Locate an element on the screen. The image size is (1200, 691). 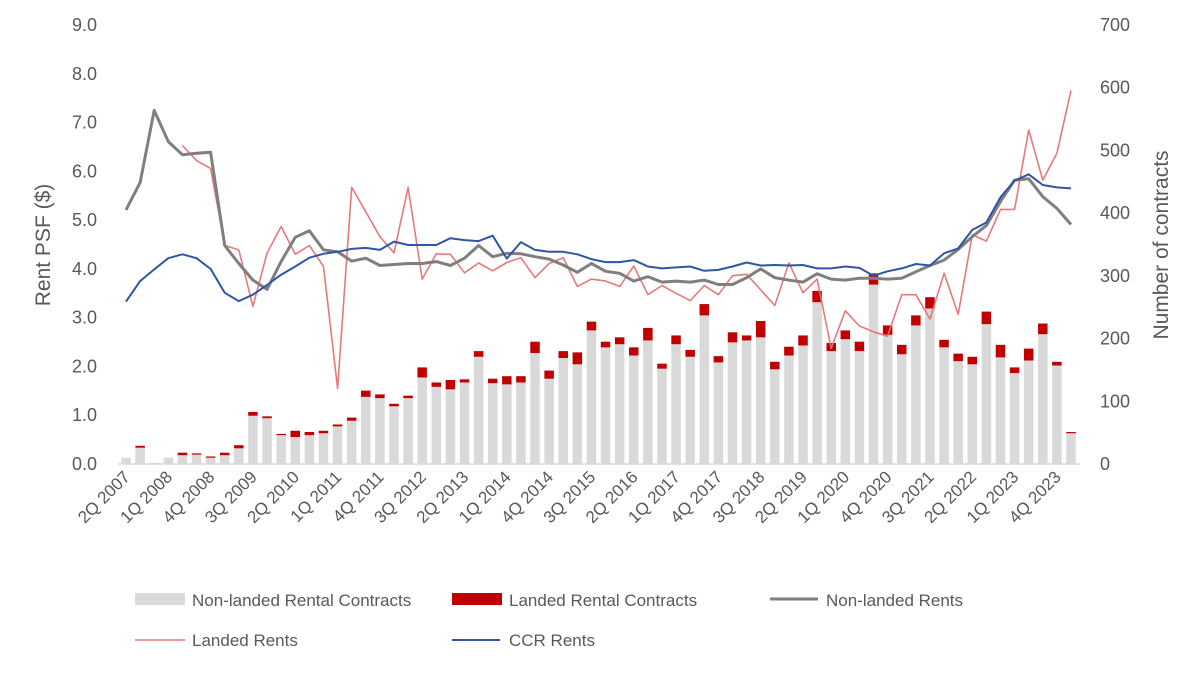
right-tick-label: 700 is located at coordinates (1115, 25).